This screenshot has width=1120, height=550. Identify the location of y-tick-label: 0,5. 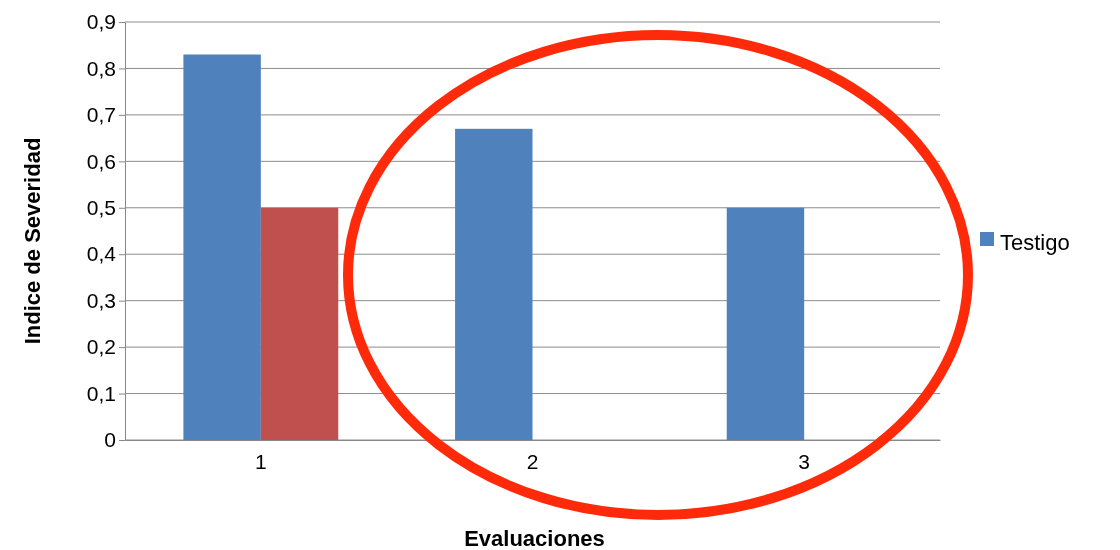
(101, 207).